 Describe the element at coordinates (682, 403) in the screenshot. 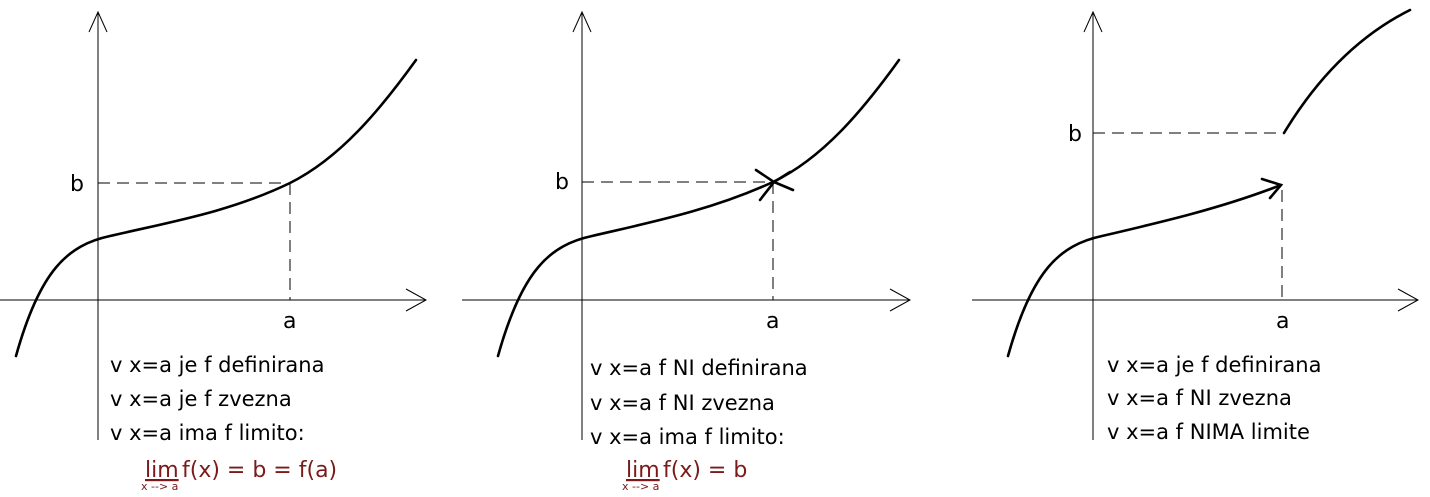

I see `statement-continuous: v x=a f NI zvezna` at that location.